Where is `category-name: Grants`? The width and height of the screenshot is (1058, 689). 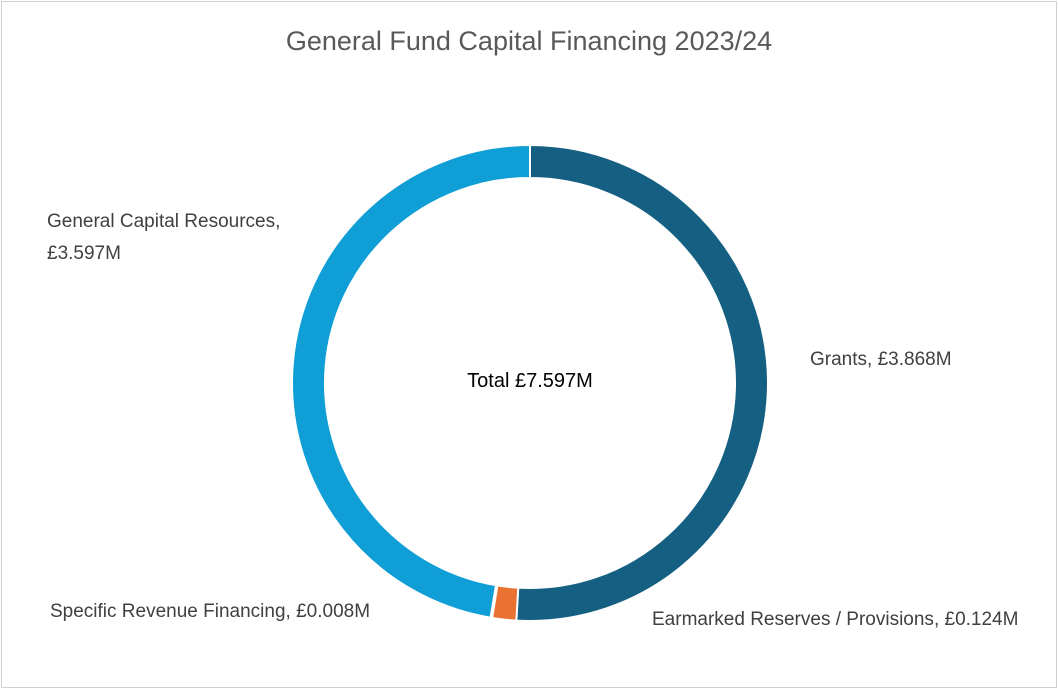 category-name: Grants is located at coordinates (839, 359).